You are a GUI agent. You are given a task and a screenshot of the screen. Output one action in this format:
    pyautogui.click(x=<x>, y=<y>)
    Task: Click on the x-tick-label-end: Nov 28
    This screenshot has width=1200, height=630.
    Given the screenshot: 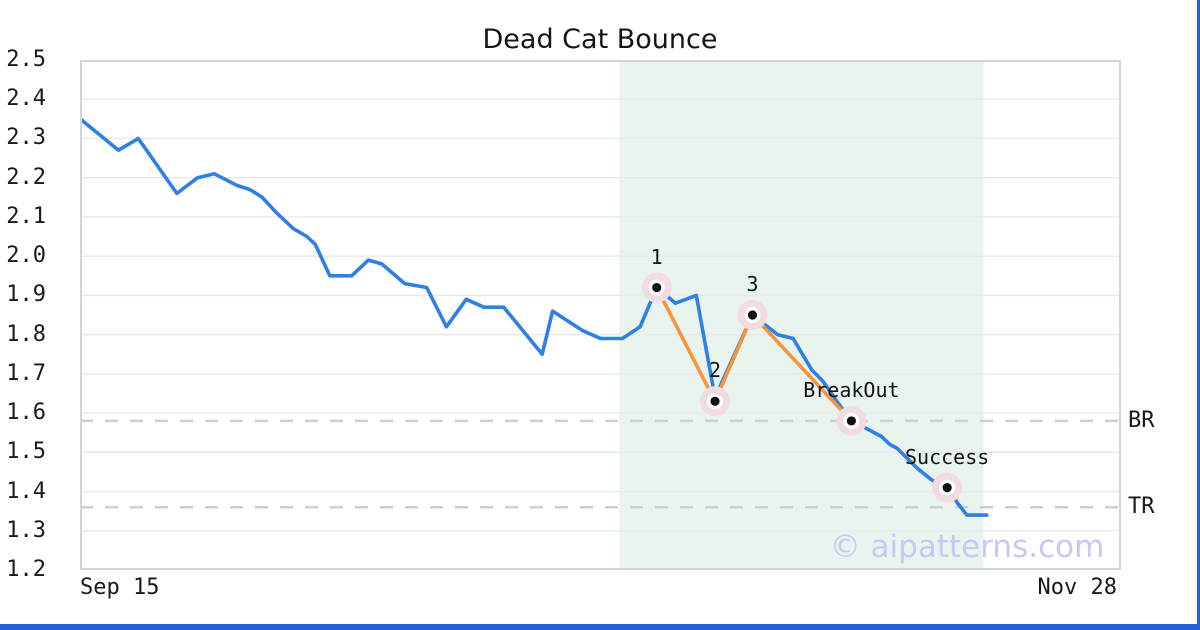 What is the action you would take?
    pyautogui.click(x=1077, y=587)
    